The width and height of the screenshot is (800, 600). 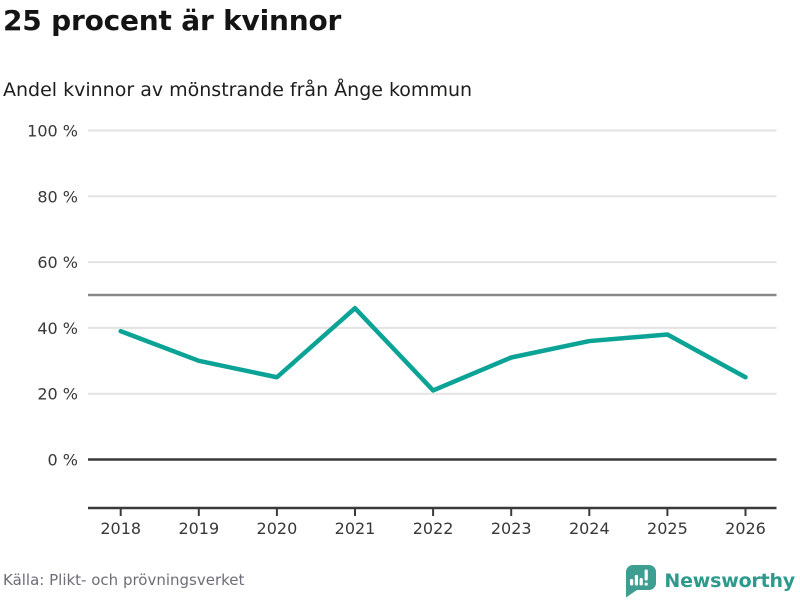 What do you see at coordinates (433, 349) in the screenshot?
I see `data-line` at bounding box center [433, 349].